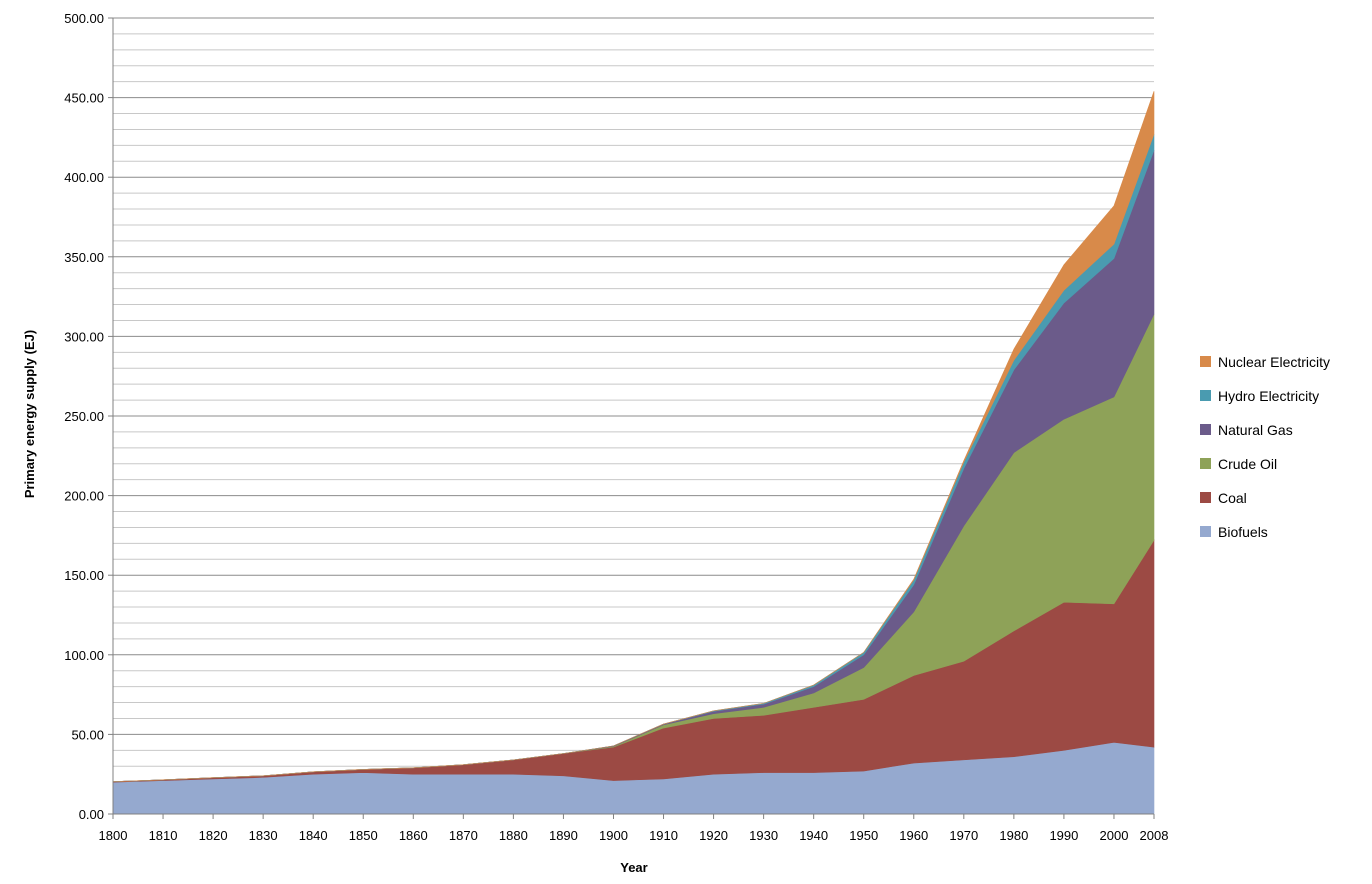 This screenshot has width=1372, height=884. What do you see at coordinates (1063, 835) in the screenshot?
I see `x-tick-label: 1990` at bounding box center [1063, 835].